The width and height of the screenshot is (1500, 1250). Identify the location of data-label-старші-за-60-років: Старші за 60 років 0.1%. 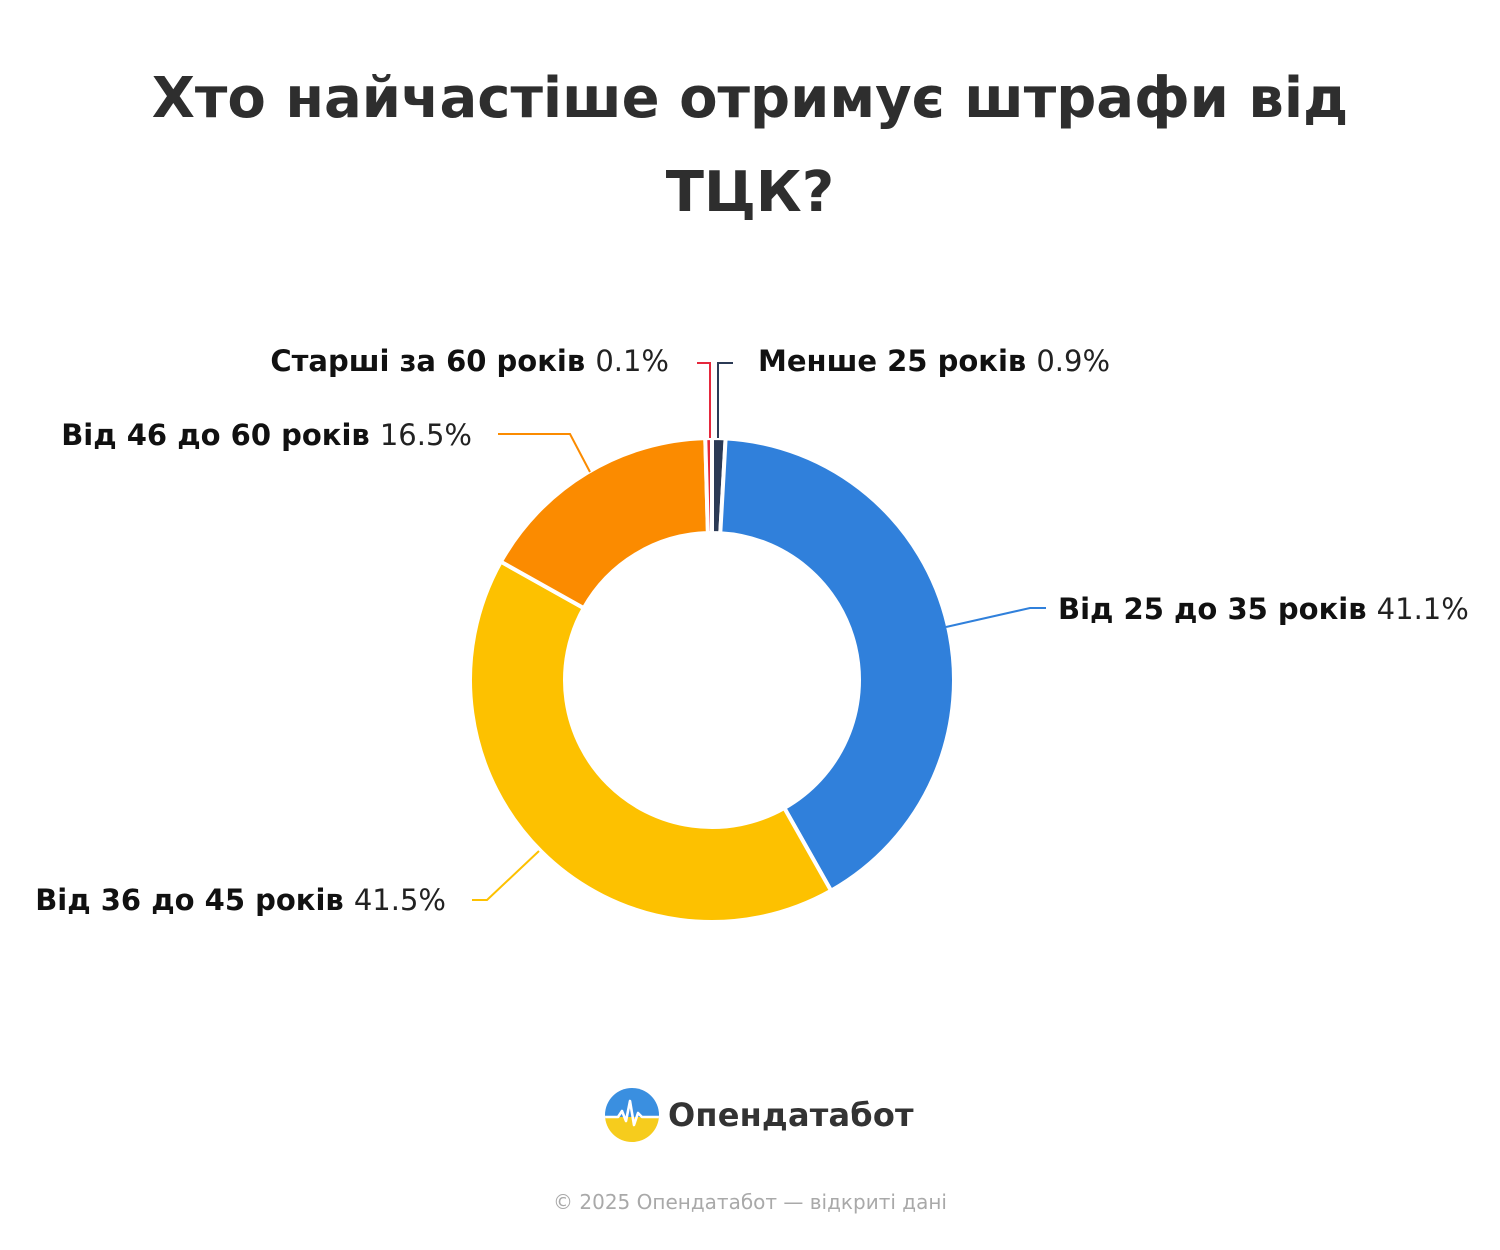
(469, 361).